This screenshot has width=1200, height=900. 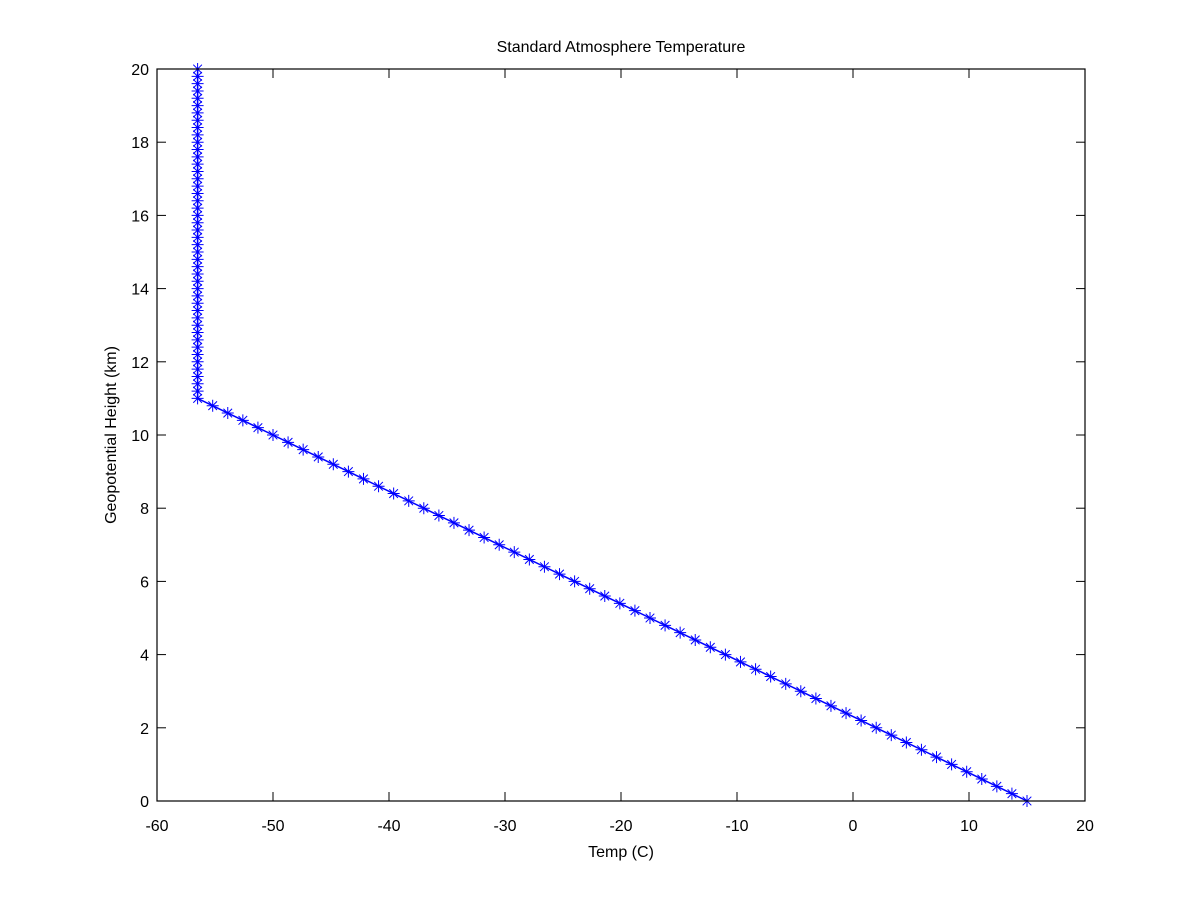 I want to click on y-axis-label: Geopotential Height (km), so click(x=111, y=435).